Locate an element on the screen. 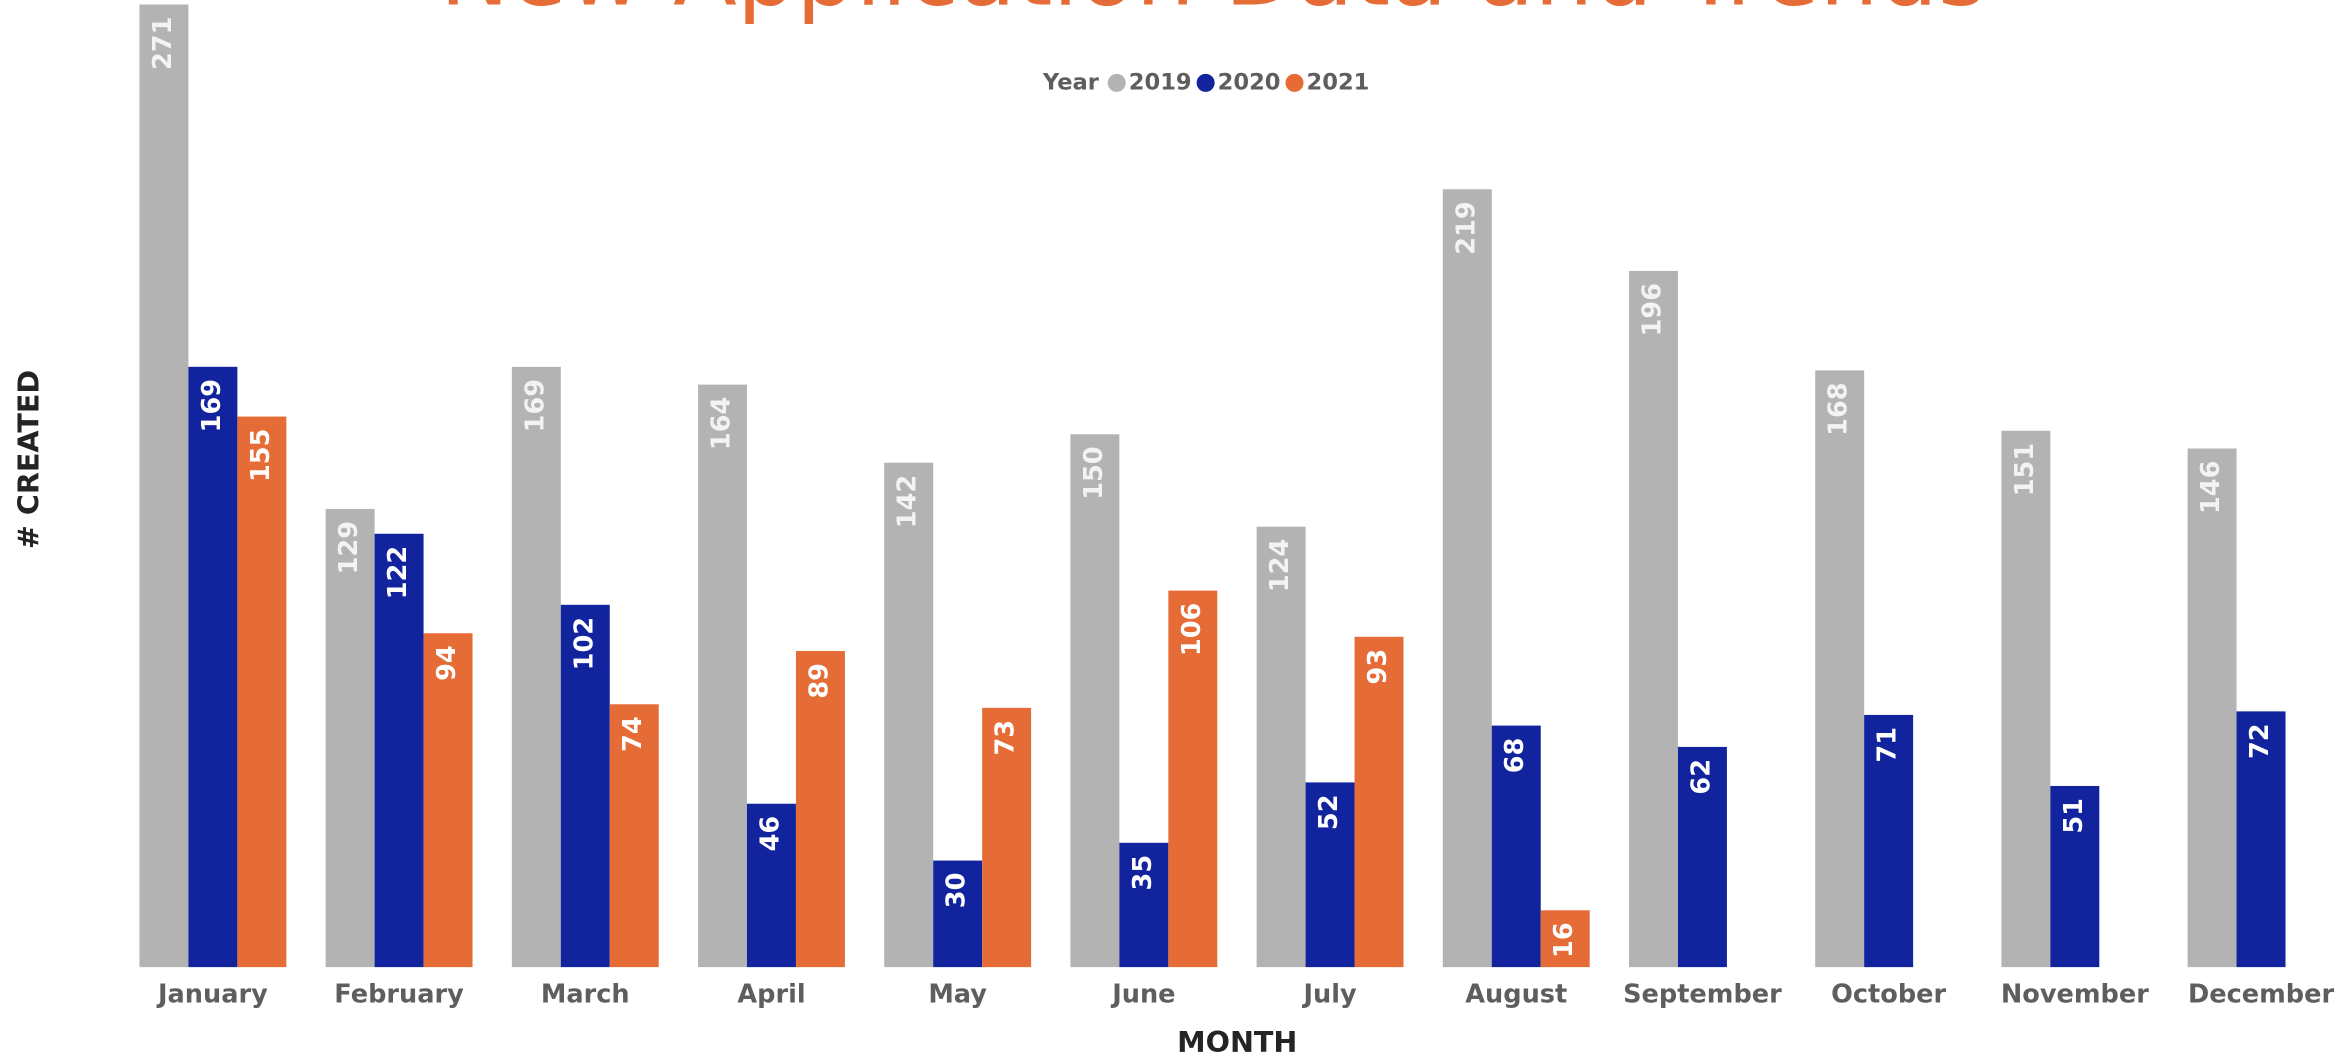 The width and height of the screenshot is (2351, 1056). data-label: 52 is located at coordinates (1329, 812).